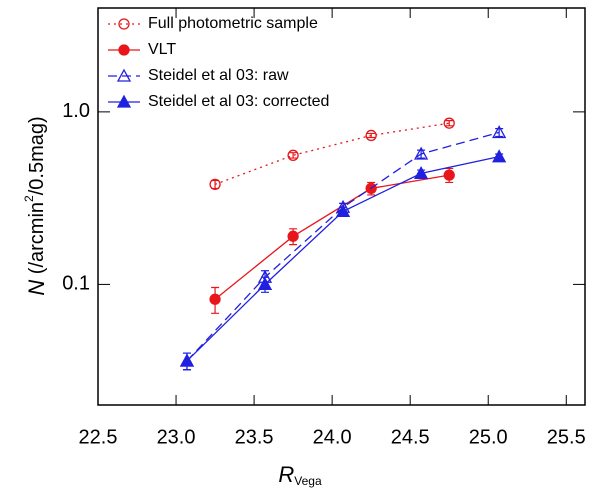 This screenshot has width=601, height=496. Describe the element at coordinates (162, 49) in the screenshot. I see `legend-label: VLT` at that location.